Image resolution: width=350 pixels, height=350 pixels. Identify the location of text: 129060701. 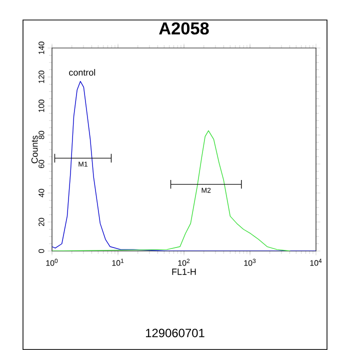
(175, 333).